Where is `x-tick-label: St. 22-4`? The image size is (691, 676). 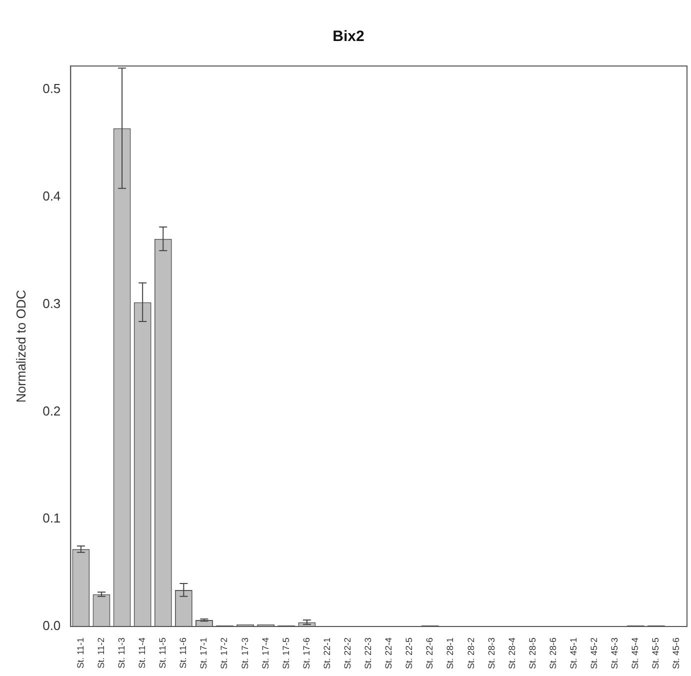
x-tick-label: St. 22-4 is located at coordinates (389, 653).